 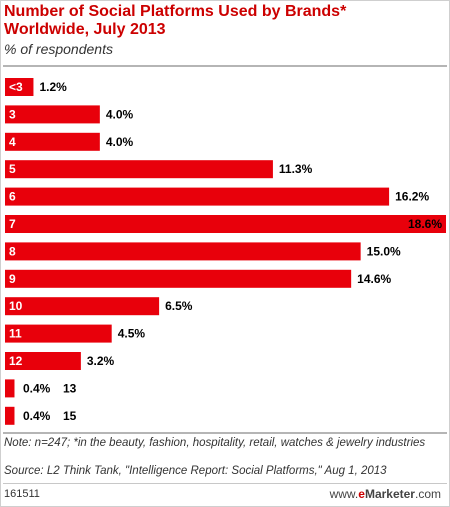 What do you see at coordinates (15, 334) in the screenshot?
I see `category-label: 11` at bounding box center [15, 334].